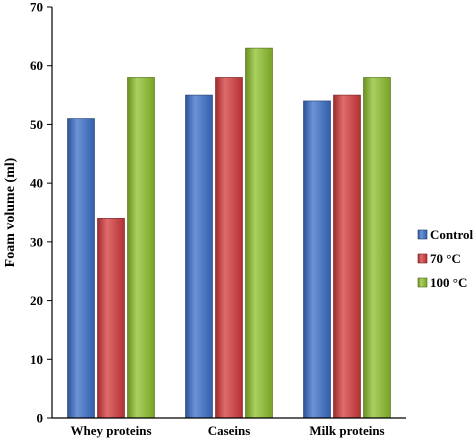  I want to click on y-tick-label: 60, so click(36, 65).